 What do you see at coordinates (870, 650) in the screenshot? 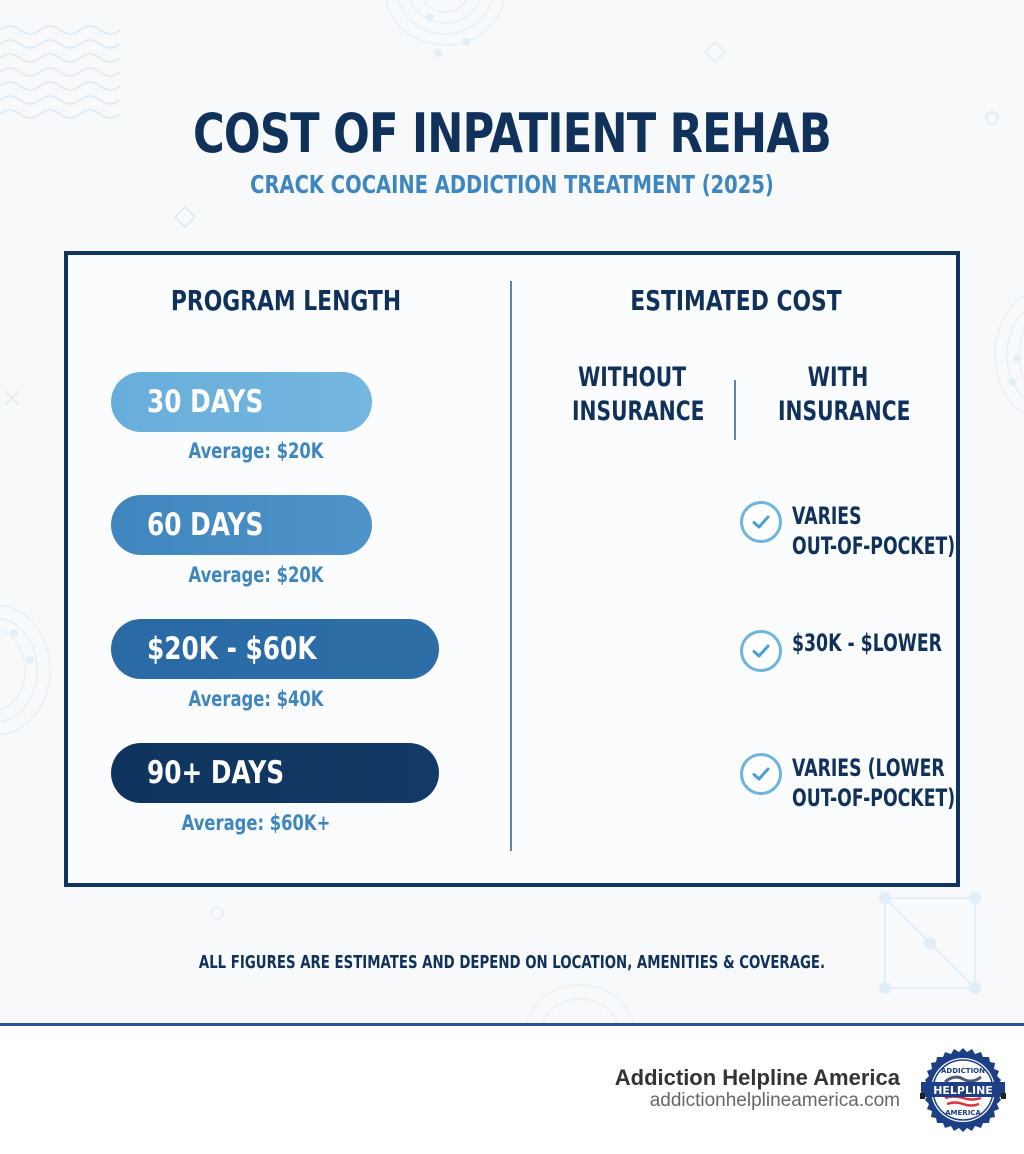
I see `with-insurance-row-2: $30K - $LOWER` at bounding box center [870, 650].